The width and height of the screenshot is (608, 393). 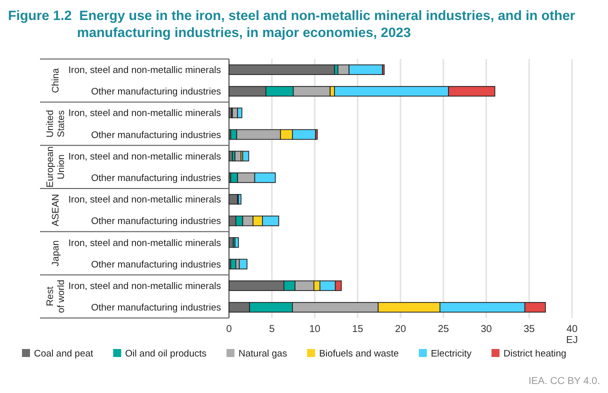 What do you see at coordinates (359, 354) in the screenshot?
I see `legend-label: Biofuels and waste` at bounding box center [359, 354].